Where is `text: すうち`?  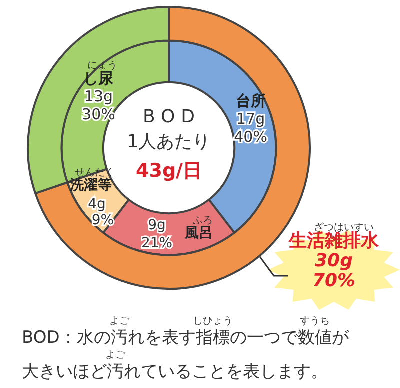
text: すうち is located at coordinates (315, 322).